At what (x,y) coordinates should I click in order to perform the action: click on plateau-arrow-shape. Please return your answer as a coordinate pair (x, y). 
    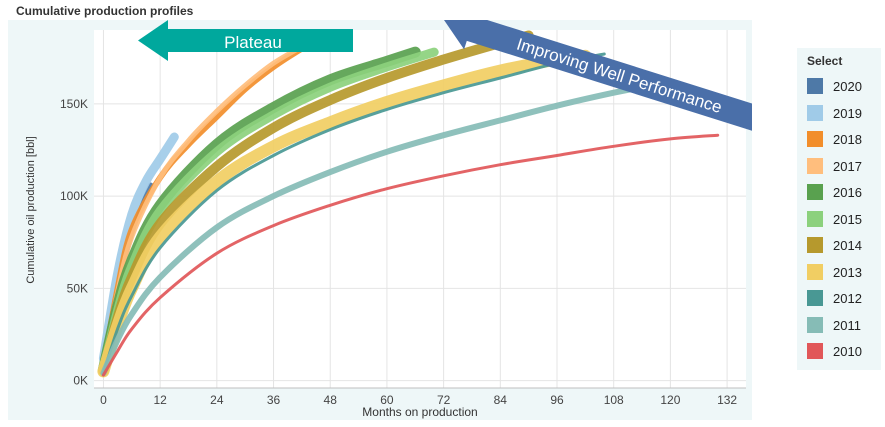
    Looking at the image, I should click on (245, 40).